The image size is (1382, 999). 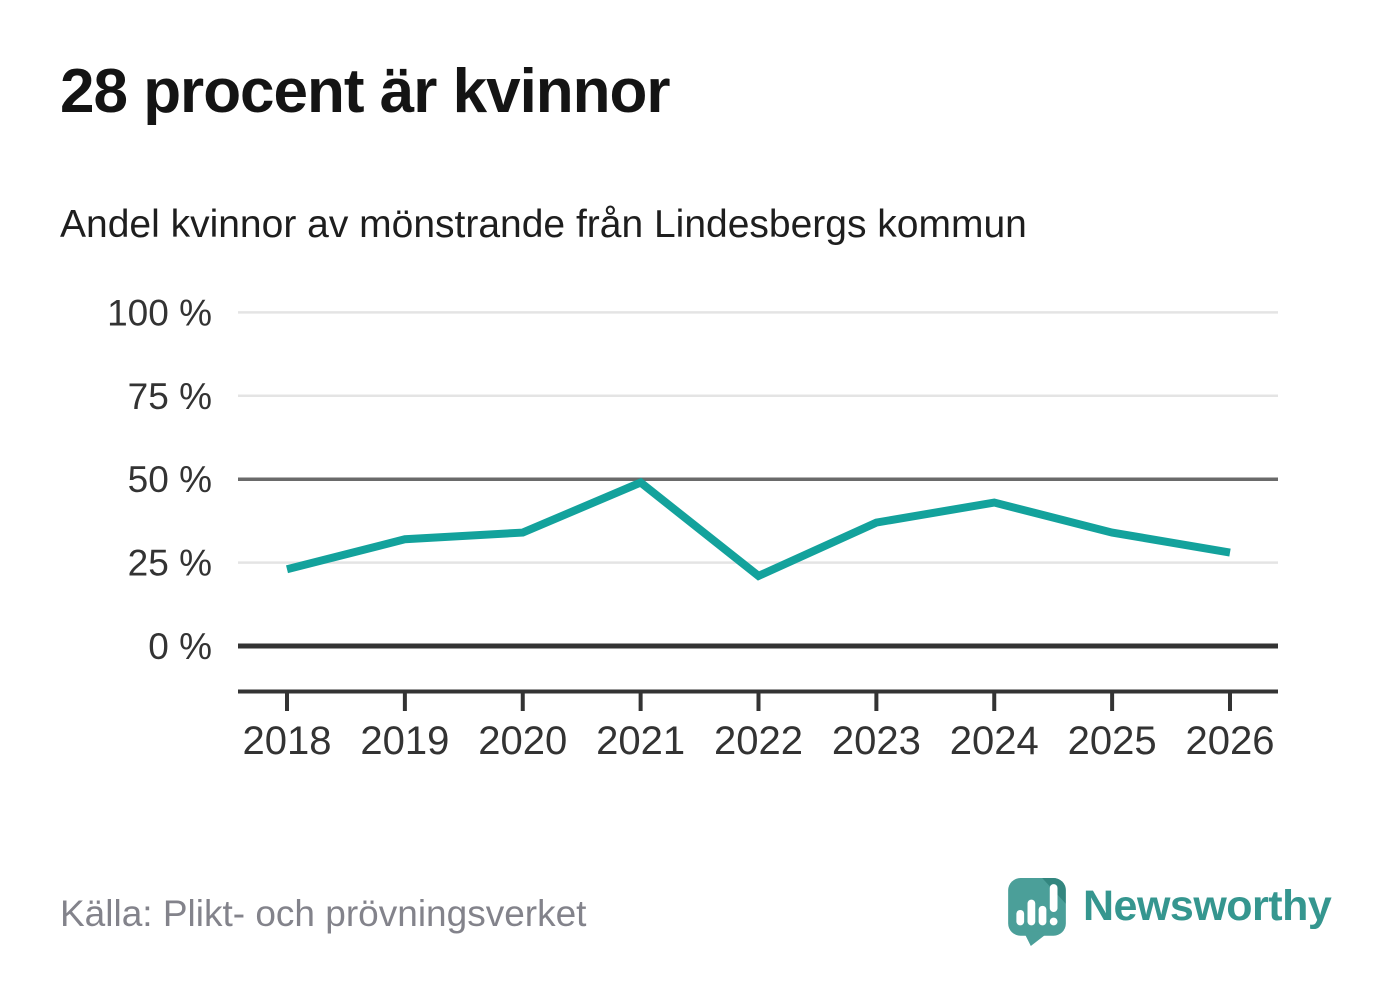 What do you see at coordinates (758, 741) in the screenshot?
I see `x-axis-label-2022: 2022` at bounding box center [758, 741].